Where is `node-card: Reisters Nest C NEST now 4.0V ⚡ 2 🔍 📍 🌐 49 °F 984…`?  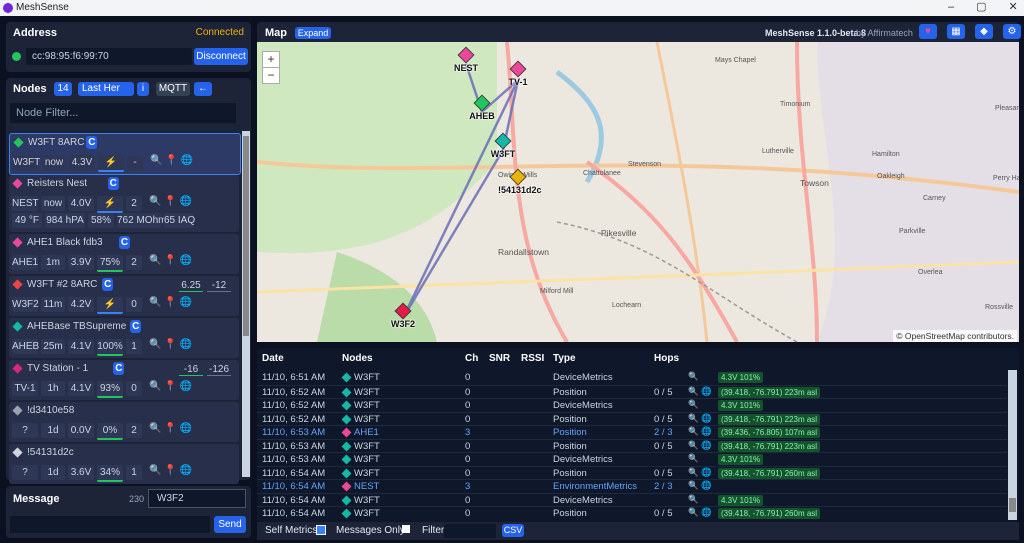
node-card: Reisters Nest C NEST now 4.0V ⚡ 2 🔍 📍 🌐 49 °F 984… is located at coordinates (124, 203).